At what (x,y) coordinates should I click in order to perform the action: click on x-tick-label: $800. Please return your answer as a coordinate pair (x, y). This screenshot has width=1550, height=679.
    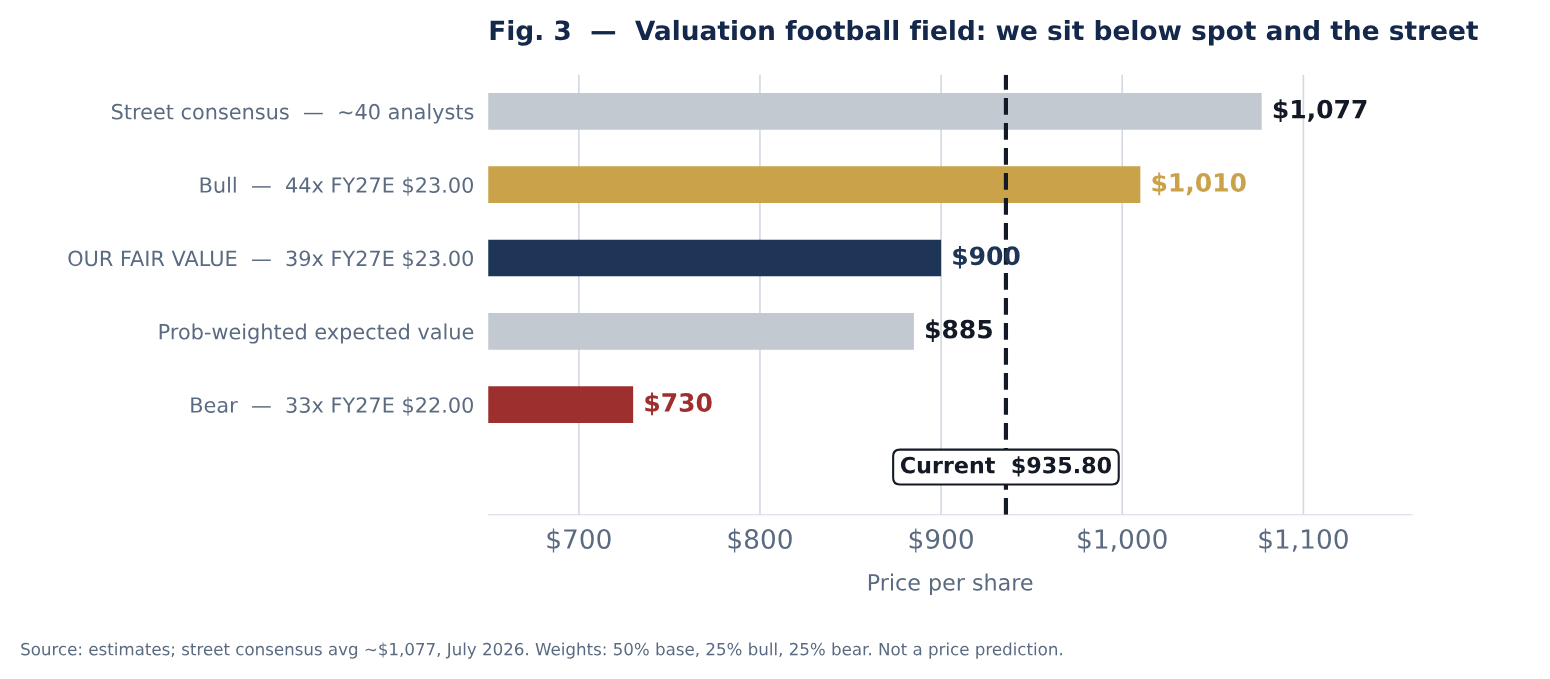
    Looking at the image, I should click on (760, 540).